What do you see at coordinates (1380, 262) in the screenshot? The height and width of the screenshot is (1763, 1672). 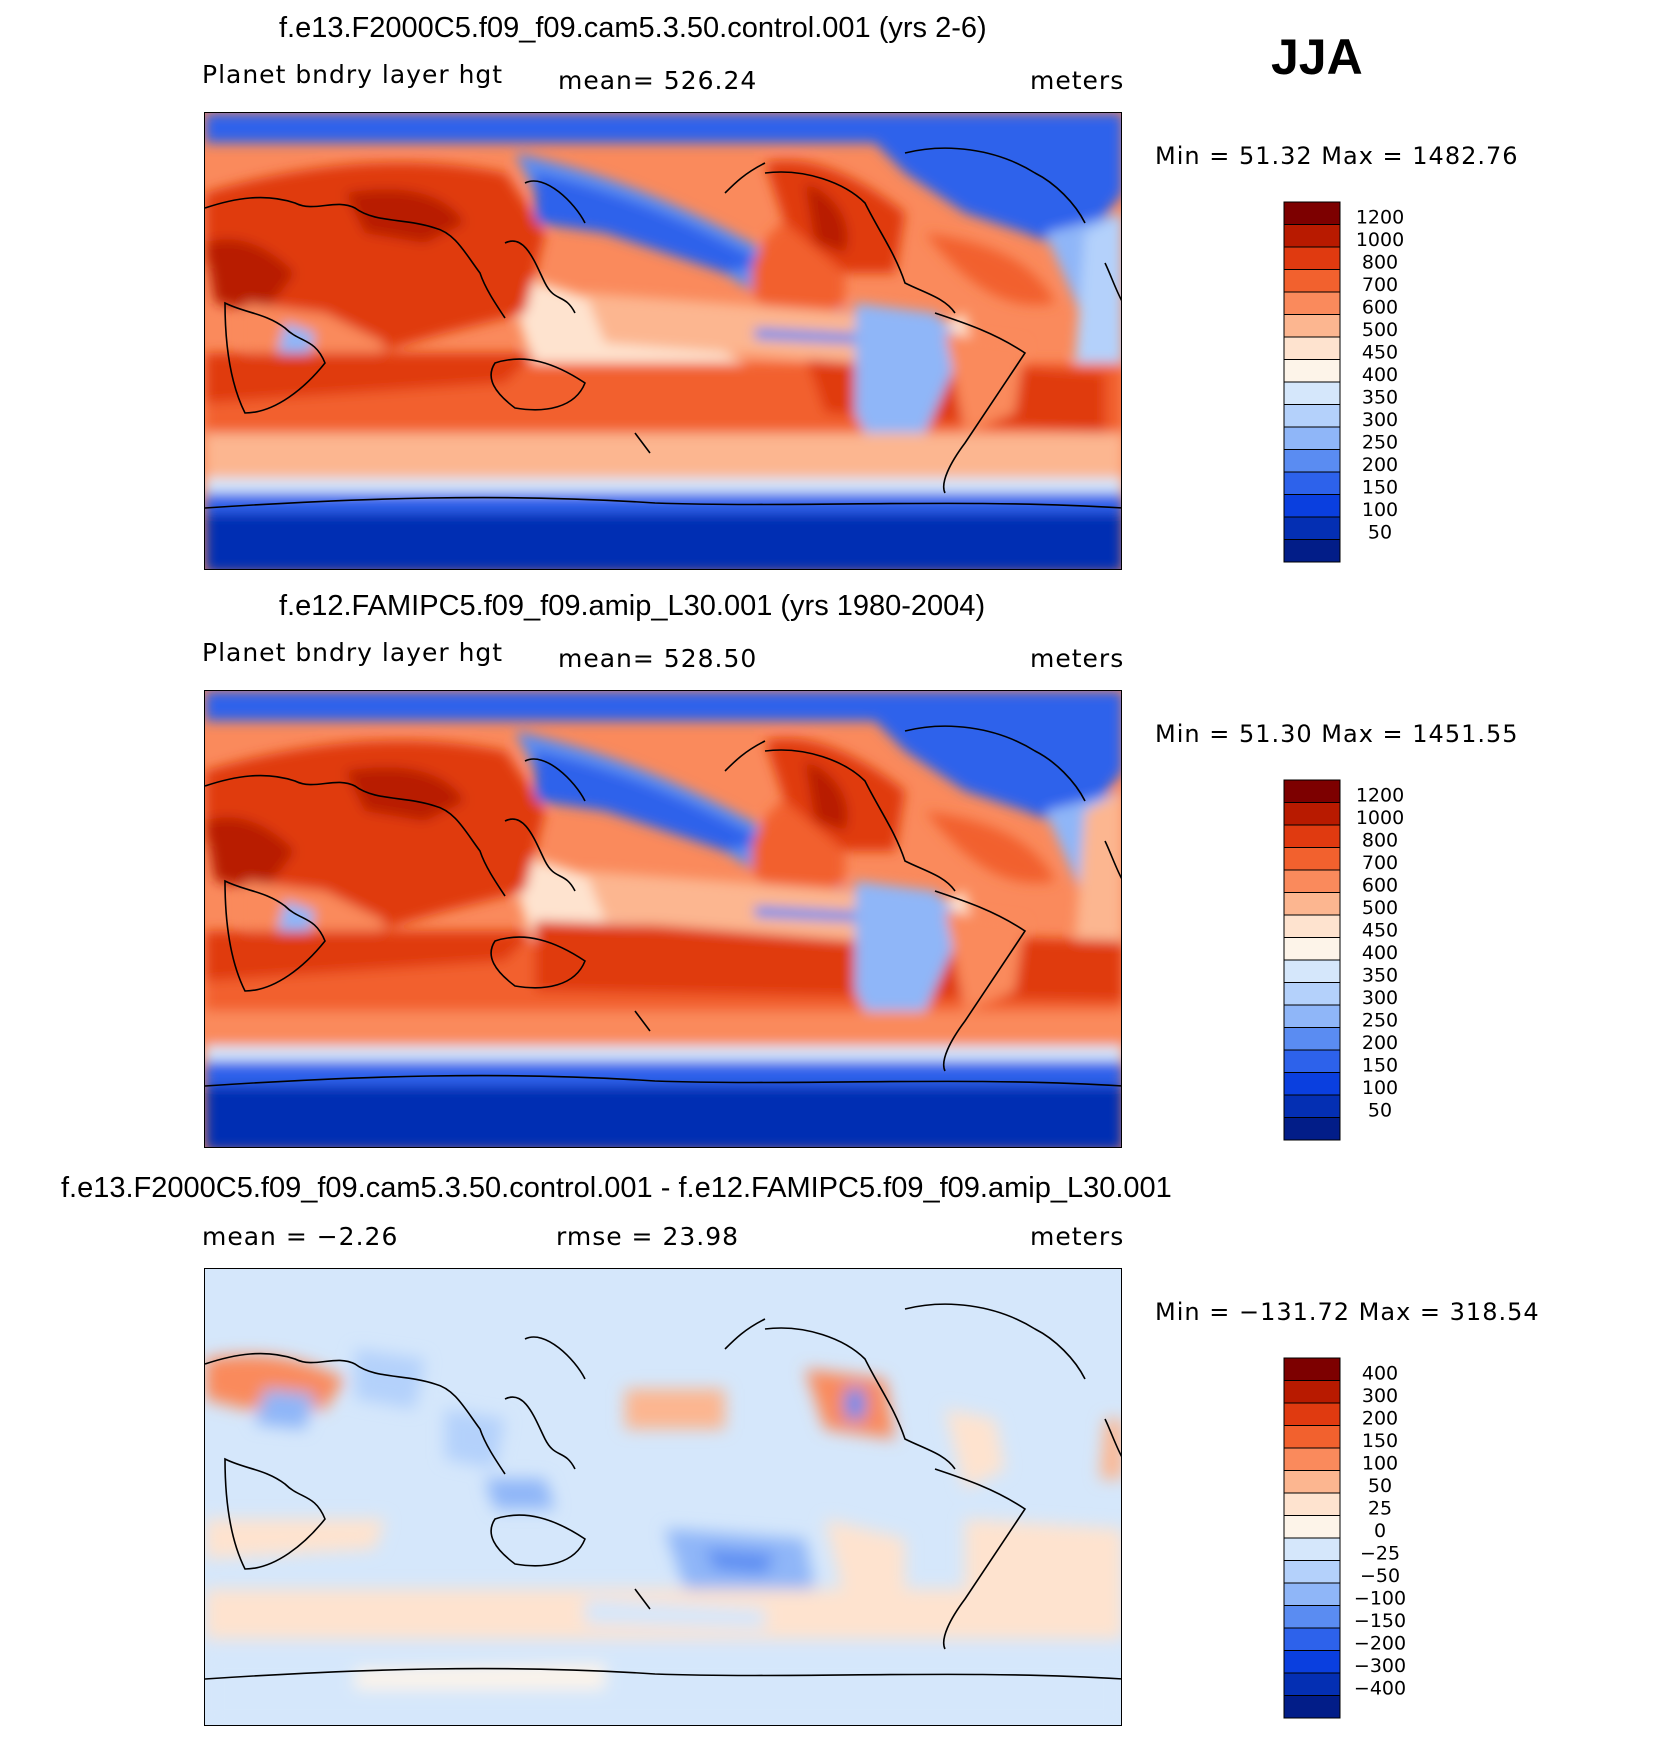 I see `colorbar-tick-label: 800` at bounding box center [1380, 262].